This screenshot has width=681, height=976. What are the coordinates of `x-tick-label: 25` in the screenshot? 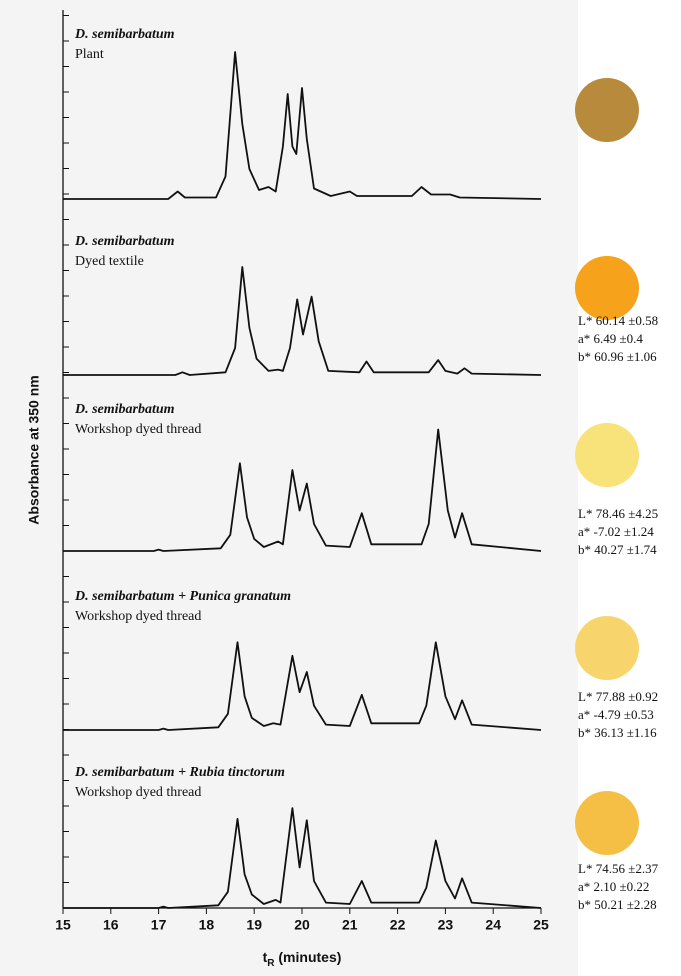 It's located at (541, 925).